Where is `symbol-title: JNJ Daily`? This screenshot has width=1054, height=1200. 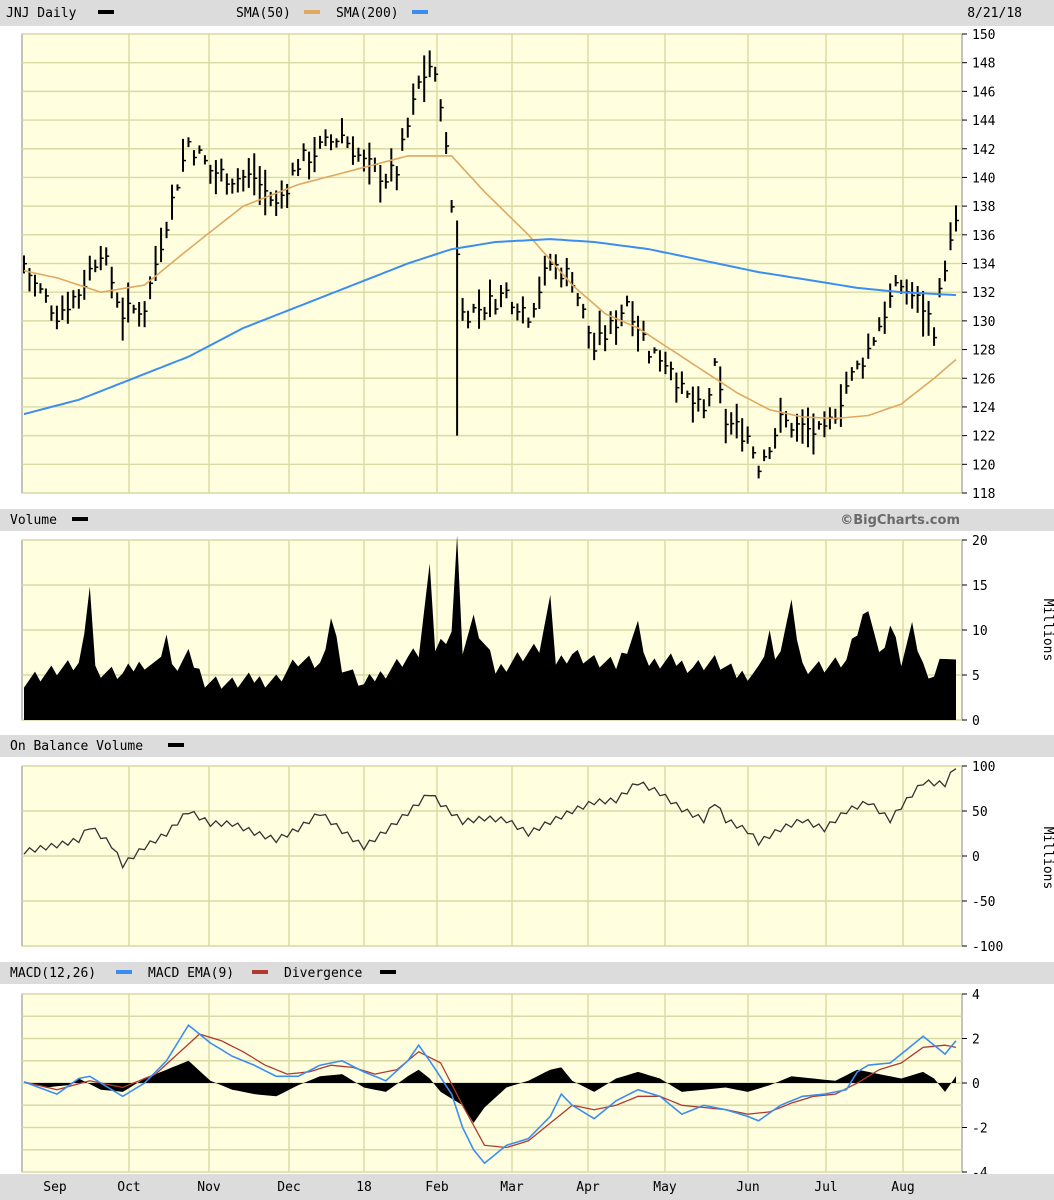
symbol-title: JNJ Daily is located at coordinates (41, 13).